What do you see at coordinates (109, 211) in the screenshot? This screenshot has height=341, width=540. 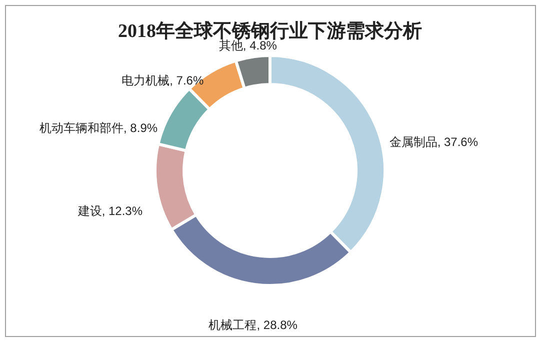 I see `slice-label: 建设, 12.3%` at bounding box center [109, 211].